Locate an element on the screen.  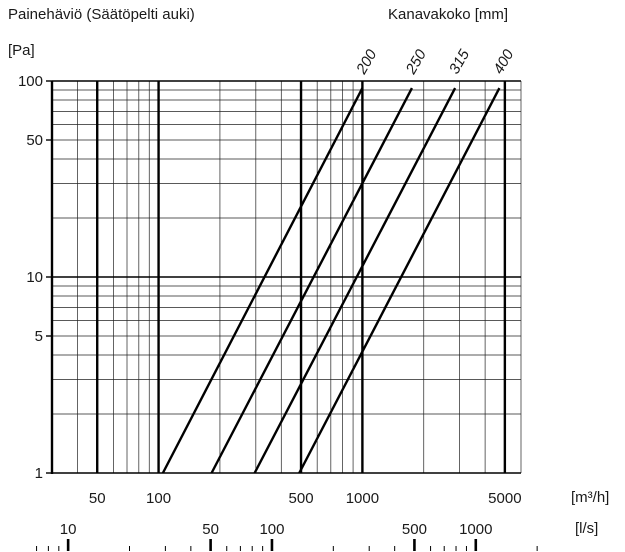
series-label-400: 400 is located at coordinates (504, 61).